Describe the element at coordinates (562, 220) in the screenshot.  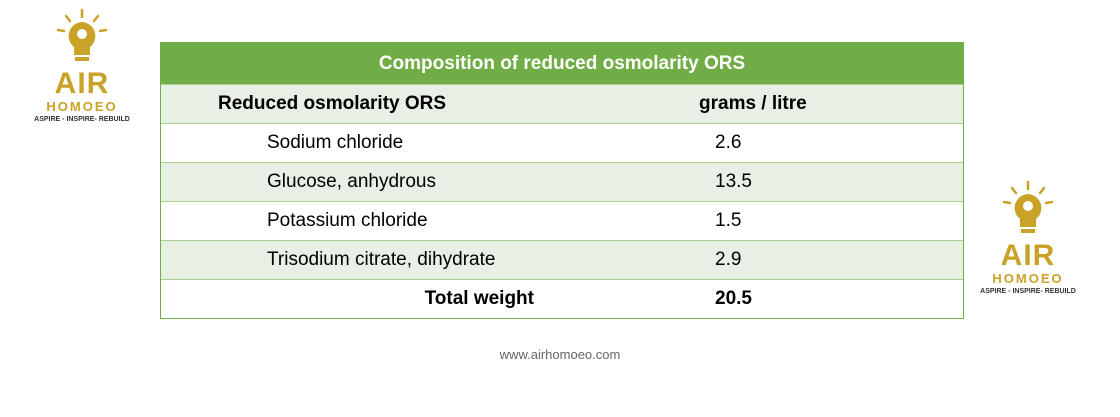
I see `row: Potassium chloride 1.5` at that location.